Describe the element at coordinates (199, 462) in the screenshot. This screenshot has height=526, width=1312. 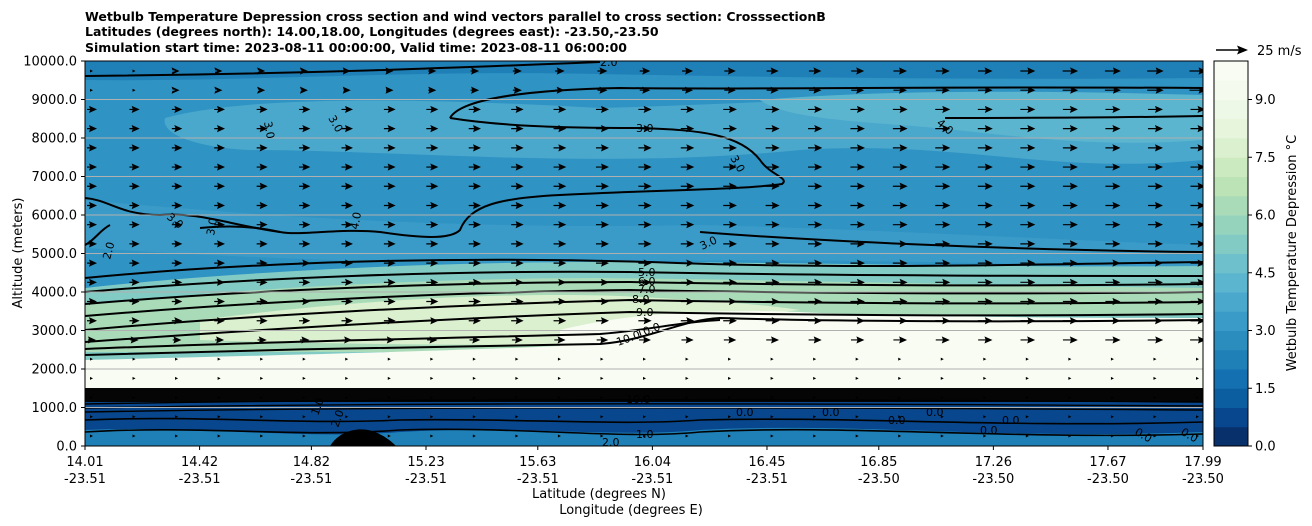
I see `x-tick-label-lat: 14.42` at that location.